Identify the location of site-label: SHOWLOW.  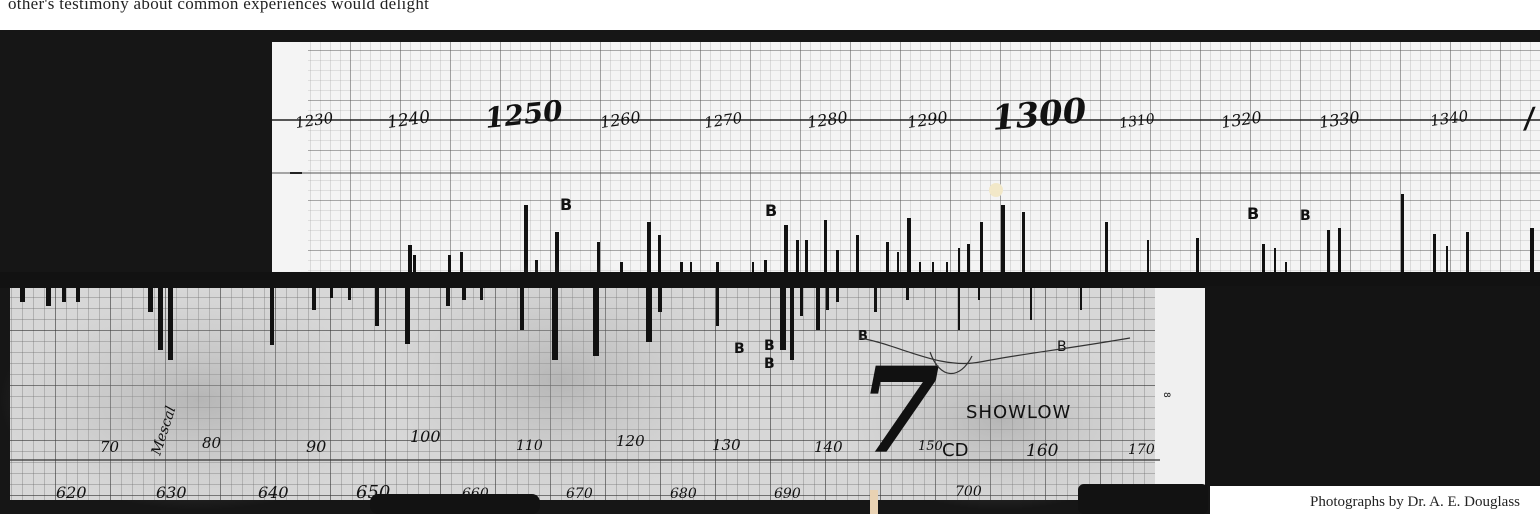
(1018, 412).